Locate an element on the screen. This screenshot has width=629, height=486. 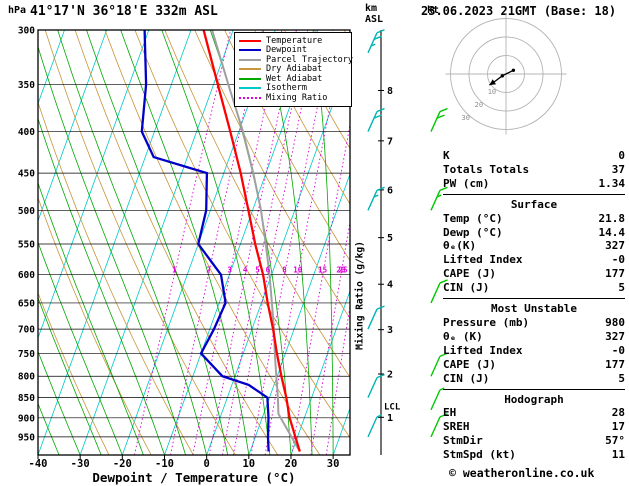
svg-text: 4 is located at coordinates (390, 285).